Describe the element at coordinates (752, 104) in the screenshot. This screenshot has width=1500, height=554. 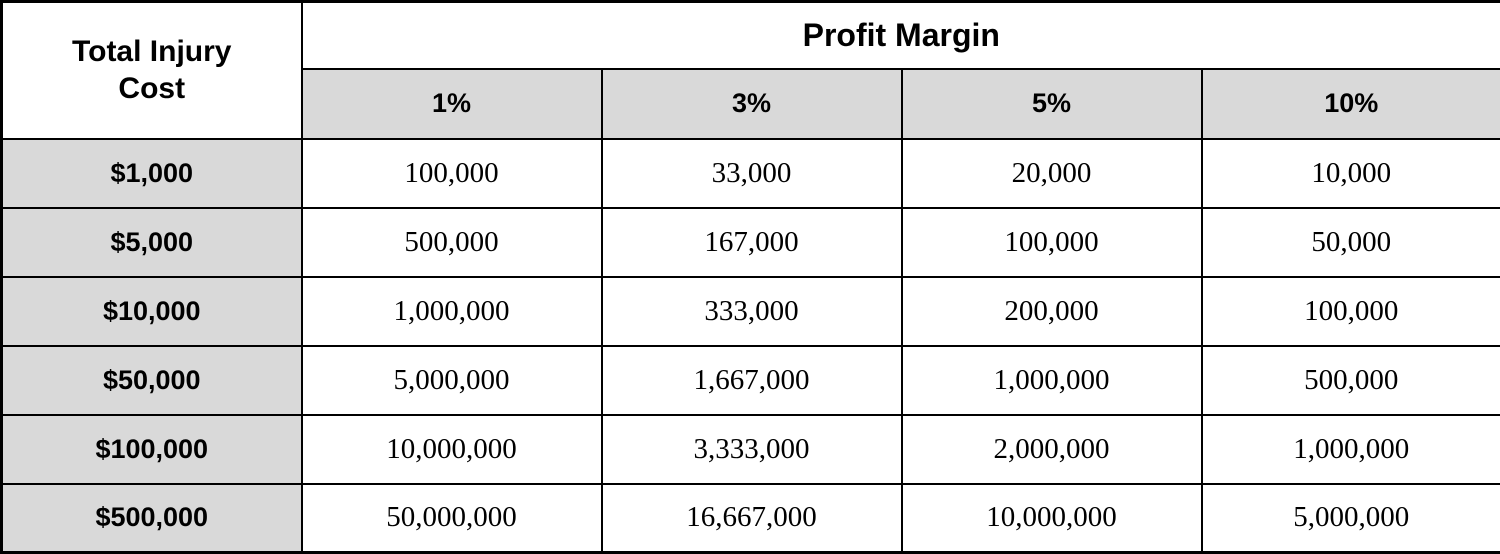
I see `column-header-3pct: 3%` at that location.